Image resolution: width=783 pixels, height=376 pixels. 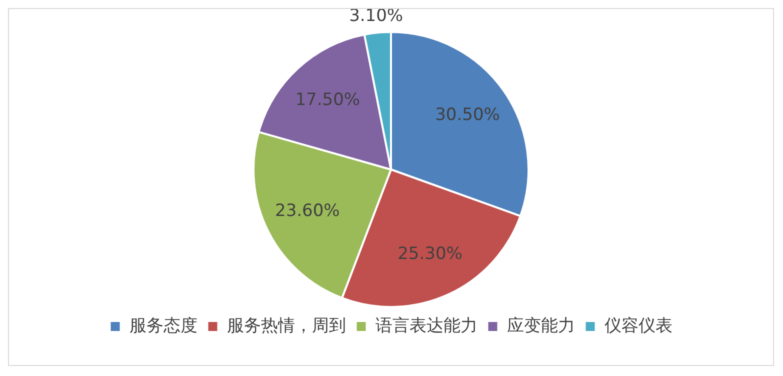 I want to click on data-label: 25.30%, so click(x=430, y=254).